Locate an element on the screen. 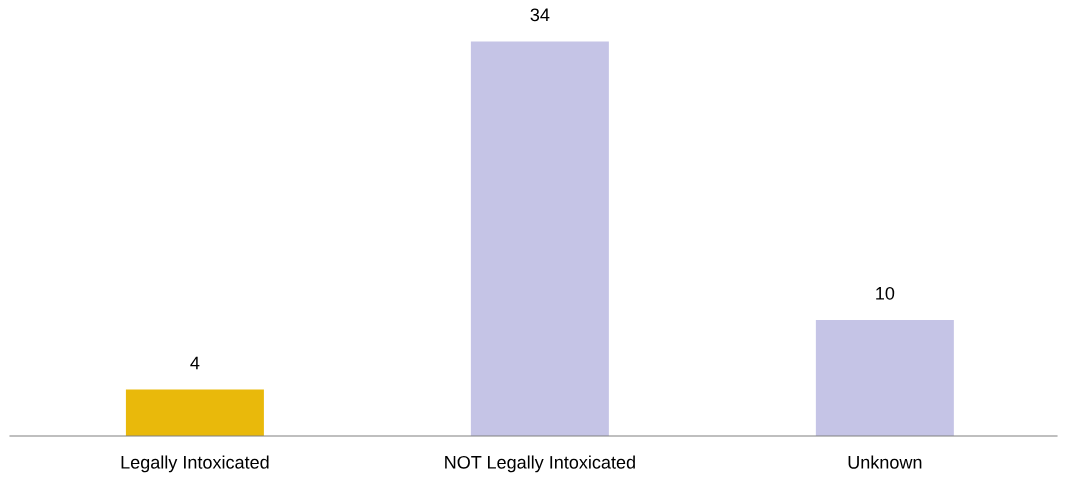  data-label: 10 is located at coordinates (885, 293).